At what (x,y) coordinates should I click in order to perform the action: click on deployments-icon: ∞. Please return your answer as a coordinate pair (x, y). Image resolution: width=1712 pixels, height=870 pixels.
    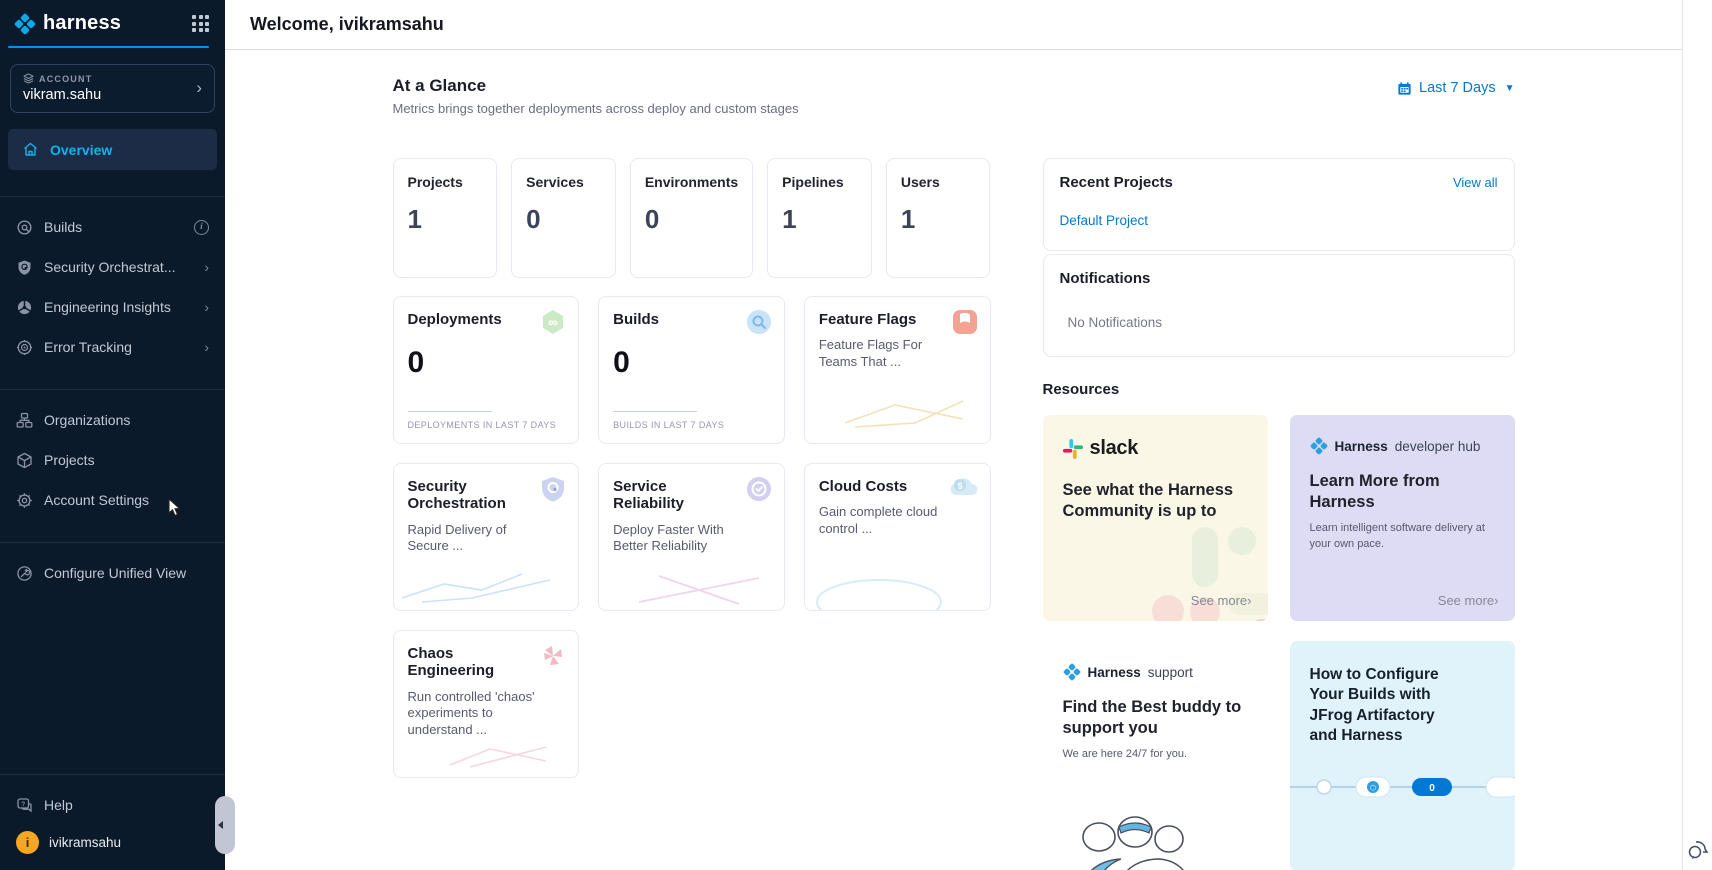
    Looking at the image, I should click on (553, 324).